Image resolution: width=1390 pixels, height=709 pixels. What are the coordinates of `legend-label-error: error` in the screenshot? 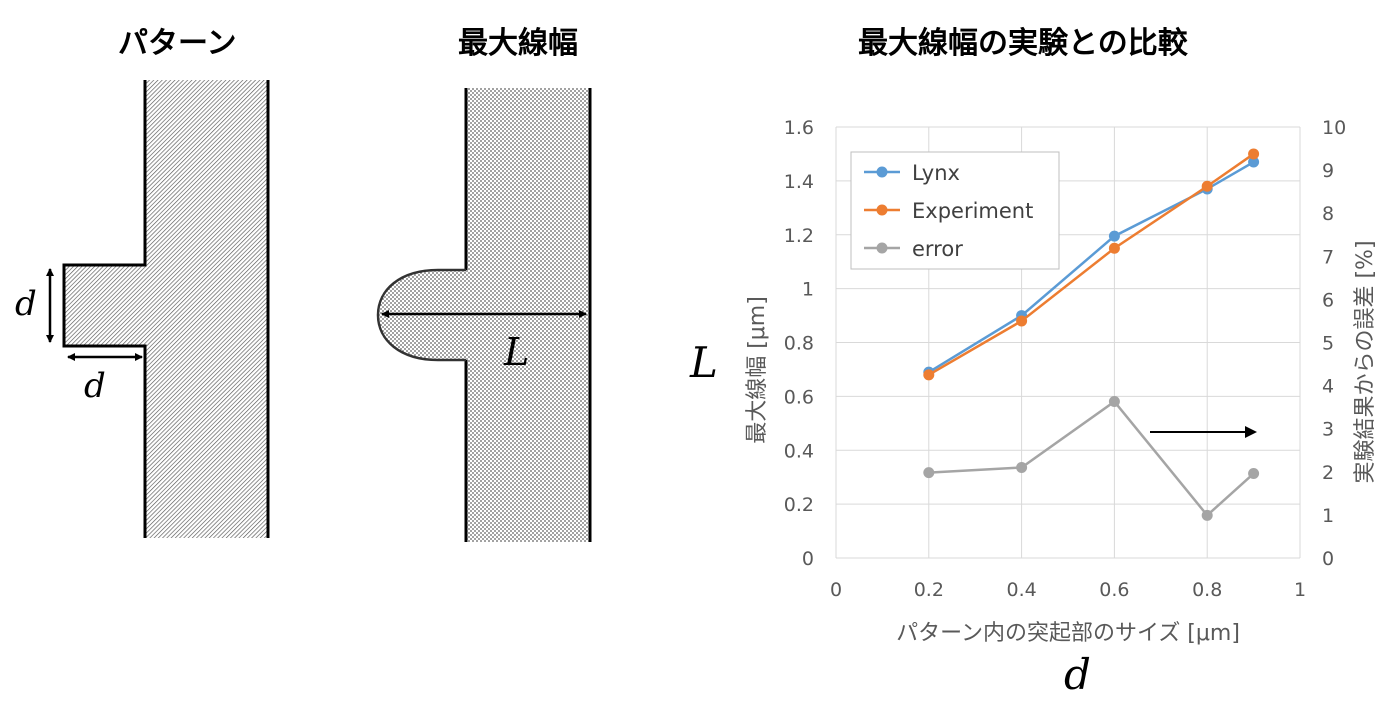 It's located at (937, 249).